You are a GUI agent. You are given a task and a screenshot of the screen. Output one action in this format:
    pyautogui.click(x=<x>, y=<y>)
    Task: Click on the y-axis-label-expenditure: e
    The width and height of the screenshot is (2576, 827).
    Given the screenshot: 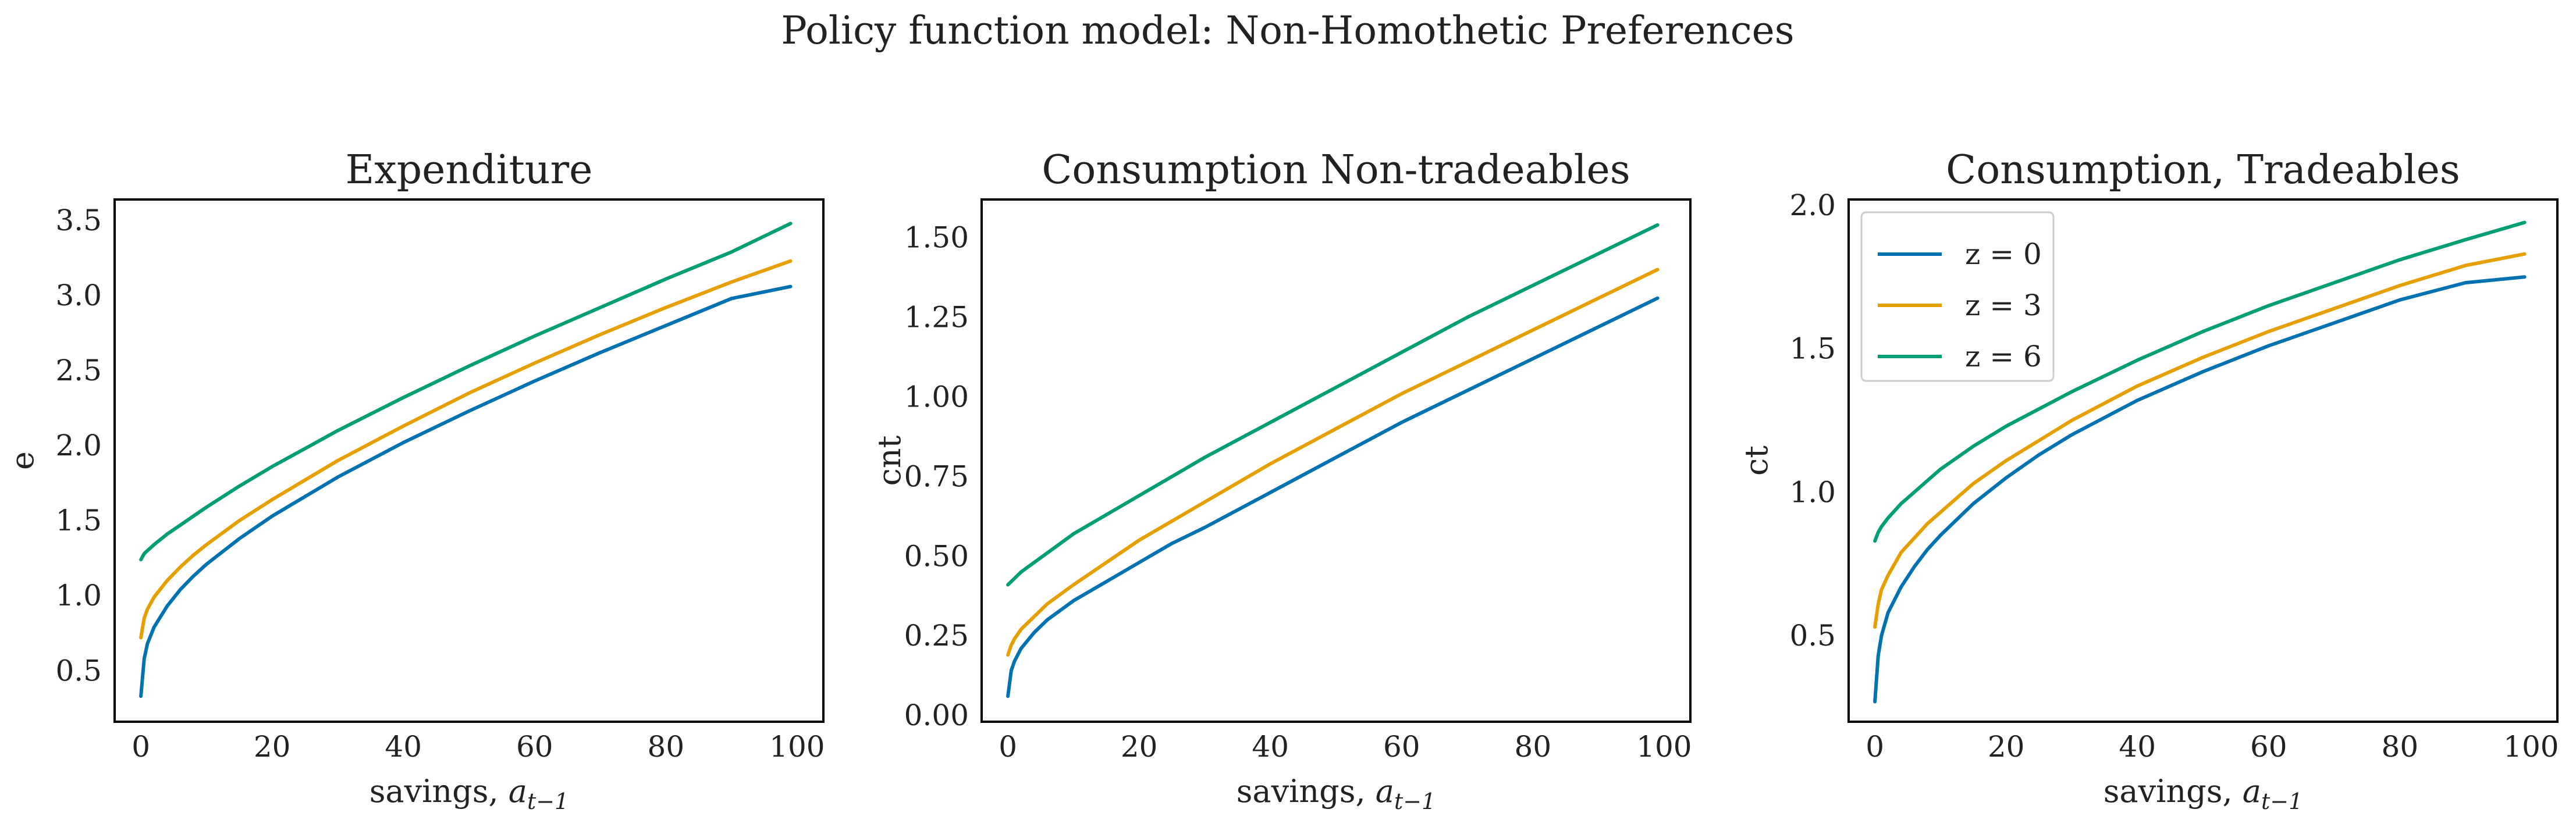 What is the action you would take?
    pyautogui.click(x=22, y=460)
    